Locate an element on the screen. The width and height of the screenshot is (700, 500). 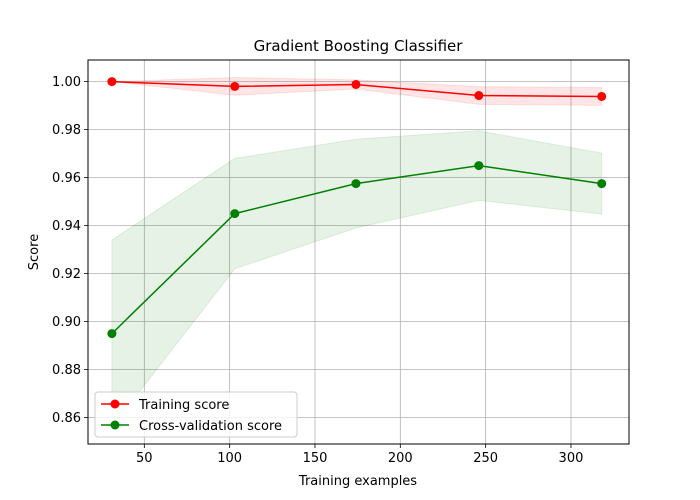
legend-box is located at coordinates (196, 414).